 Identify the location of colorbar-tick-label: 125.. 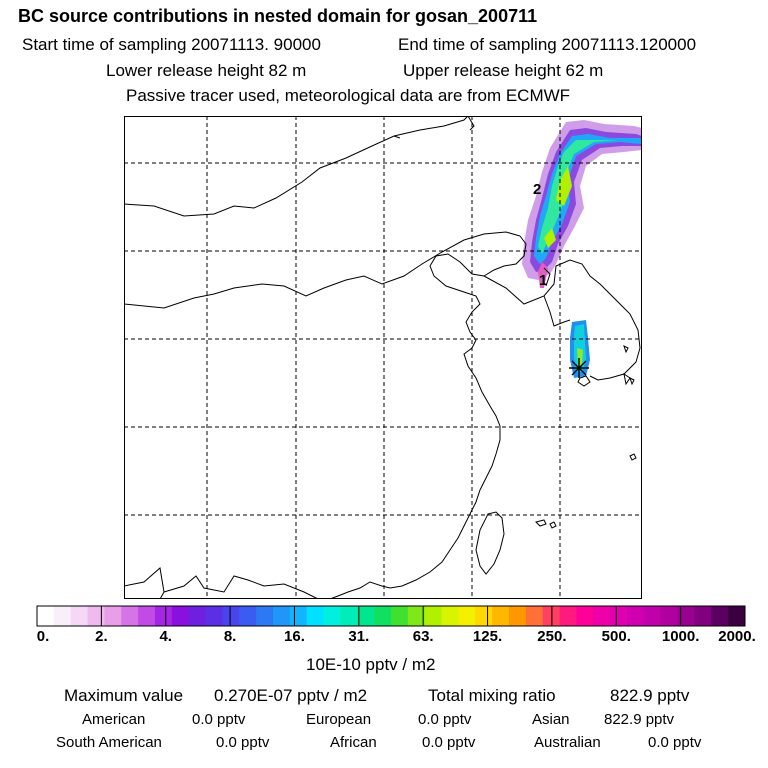
(487, 636).